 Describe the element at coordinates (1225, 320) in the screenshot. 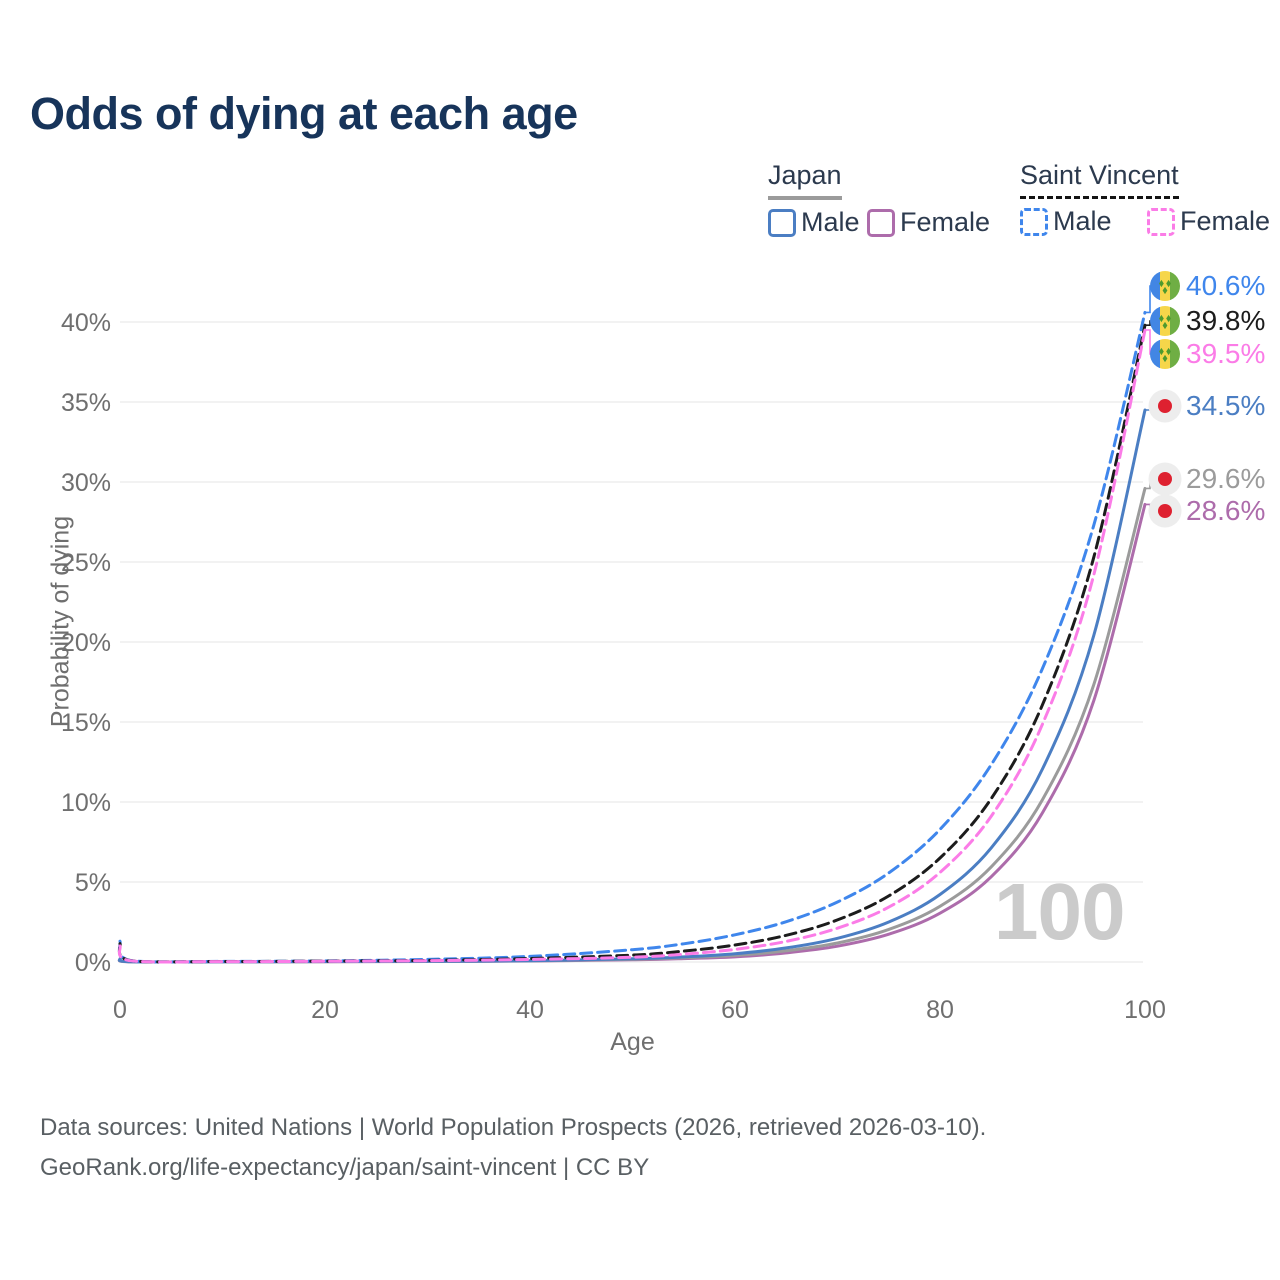

I see `end-label-value: 39.8%` at that location.